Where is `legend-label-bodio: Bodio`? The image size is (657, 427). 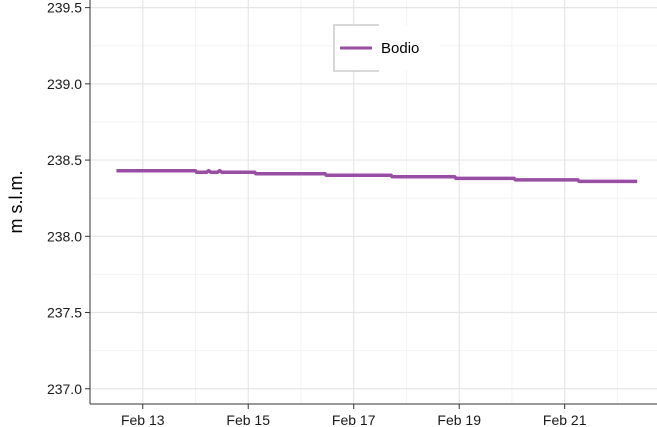 legend-label-bodio: Bodio is located at coordinates (400, 48).